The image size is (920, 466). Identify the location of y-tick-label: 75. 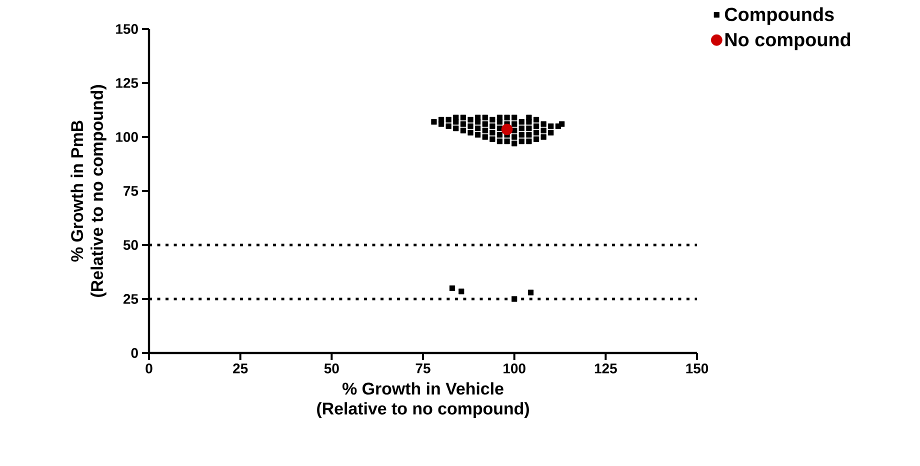
(131, 191).